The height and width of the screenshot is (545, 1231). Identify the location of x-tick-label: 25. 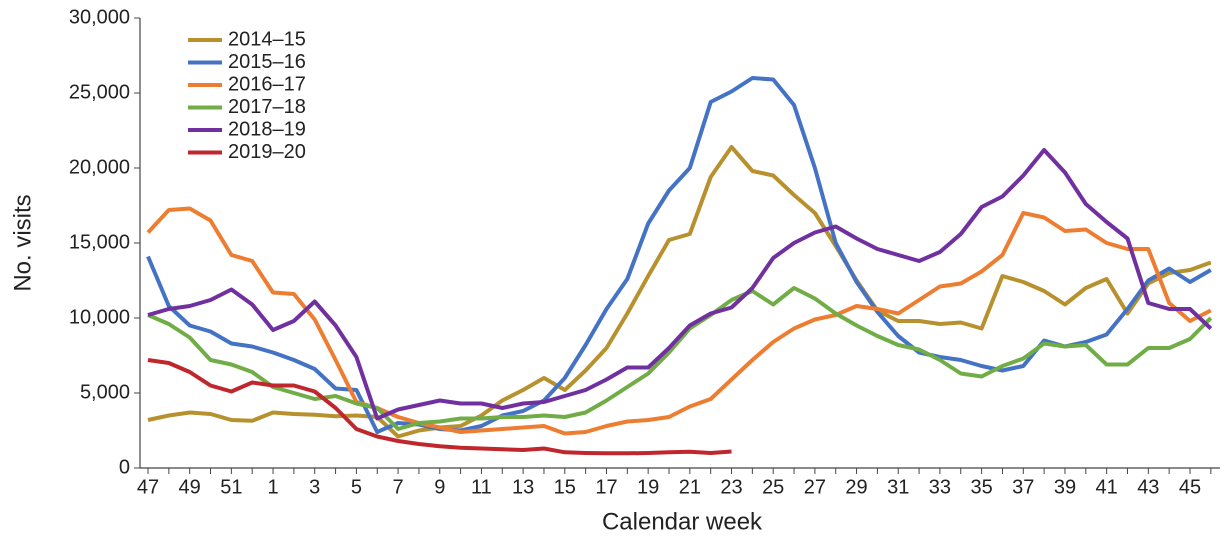
(773, 487).